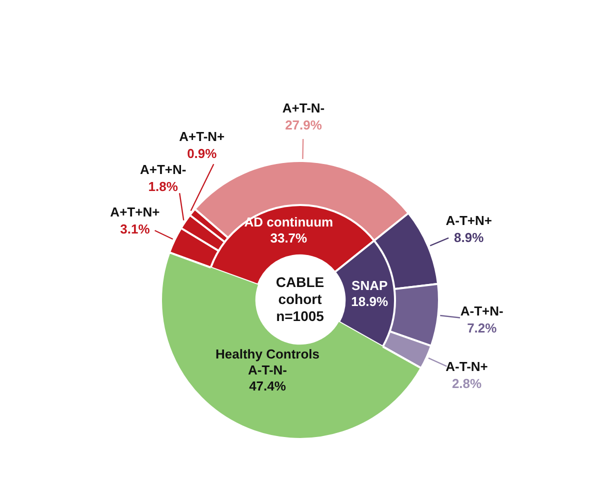 This screenshot has width=600, height=480. What do you see at coordinates (482, 328) in the screenshot?
I see `data-label: 7.2%` at bounding box center [482, 328].